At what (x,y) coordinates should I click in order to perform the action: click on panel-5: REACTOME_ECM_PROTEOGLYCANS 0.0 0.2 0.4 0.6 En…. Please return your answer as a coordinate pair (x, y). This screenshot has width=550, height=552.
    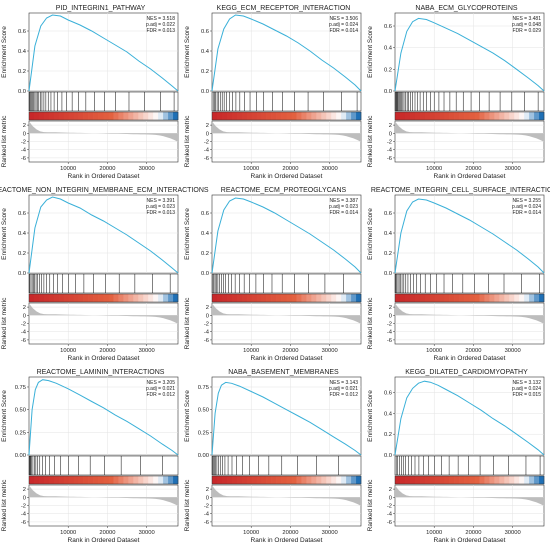
    Looking at the image, I should click on (273, 274).